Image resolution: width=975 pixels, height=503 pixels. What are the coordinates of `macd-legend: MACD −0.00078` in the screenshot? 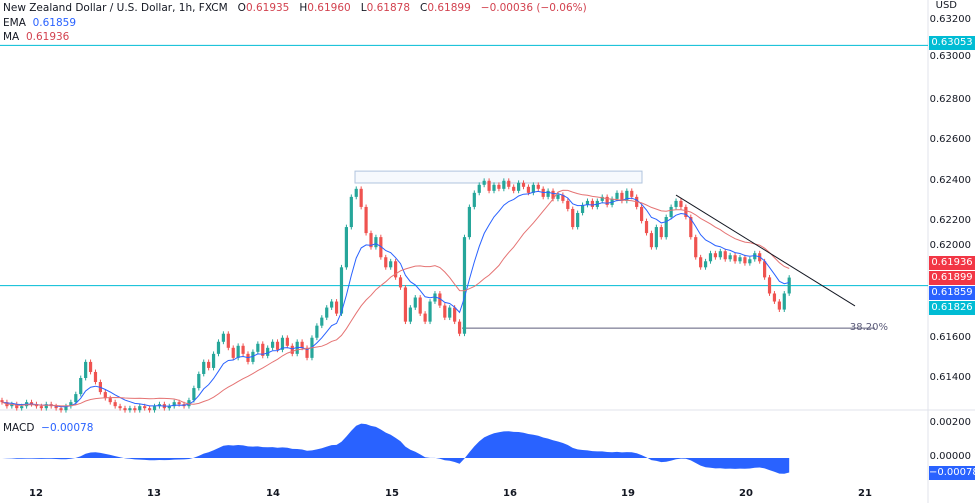 It's located at (48, 428).